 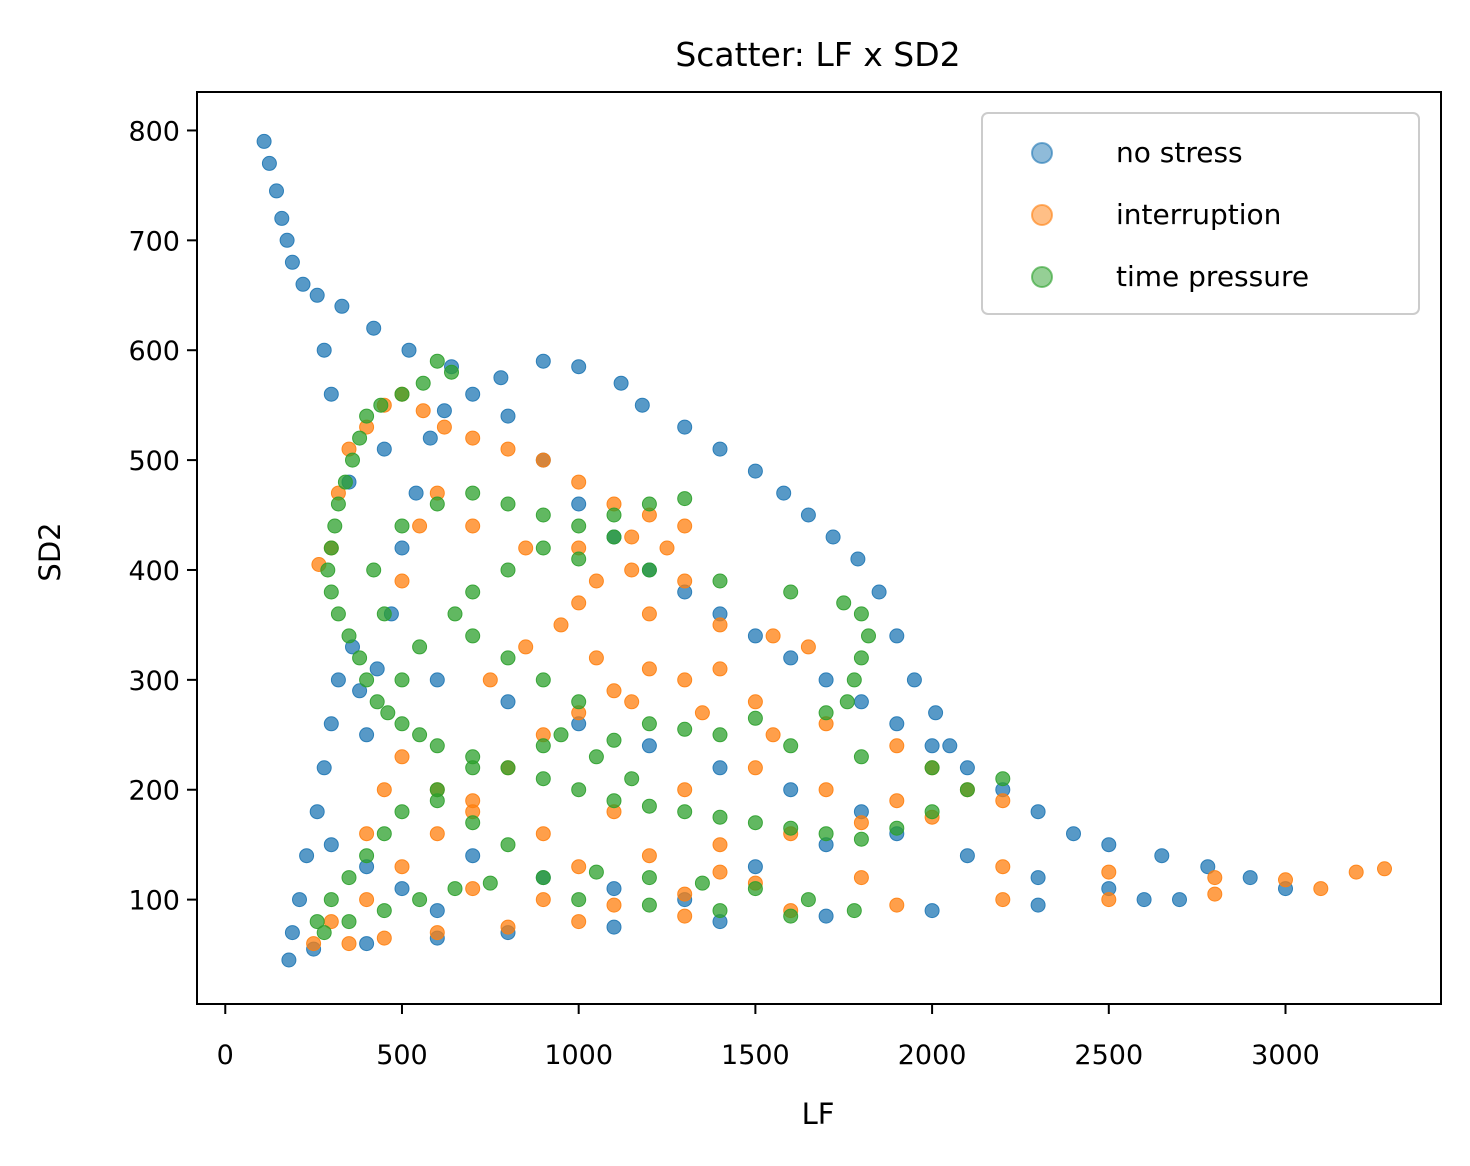 I want to click on y-tick-label-300: 300, so click(x=154, y=681).